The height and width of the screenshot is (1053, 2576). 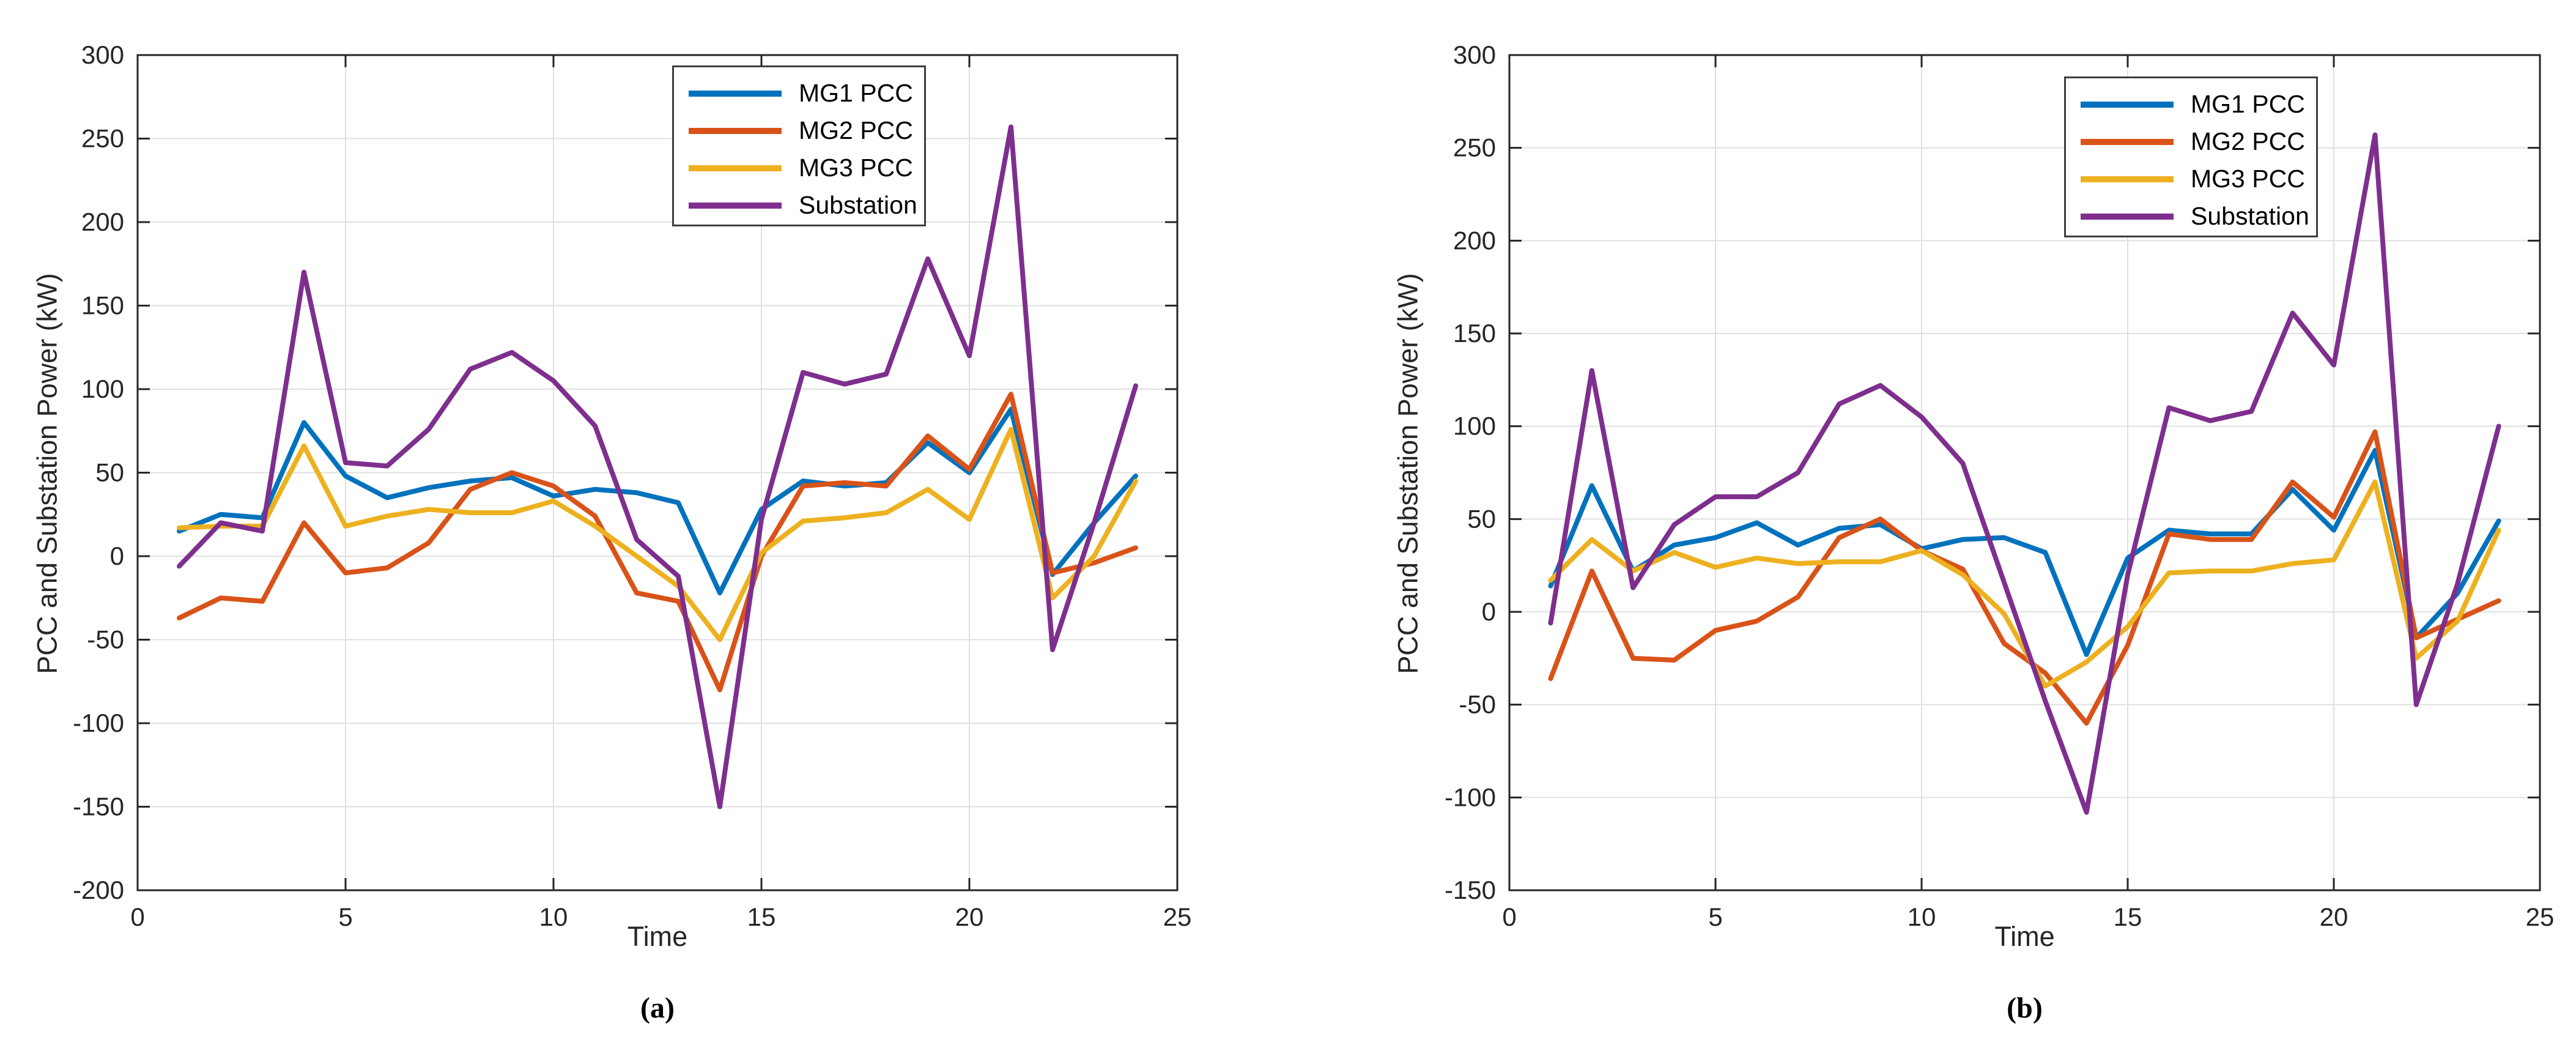 What do you see at coordinates (2024, 937) in the screenshot?
I see `chart-b-xlabel: Time` at bounding box center [2024, 937].